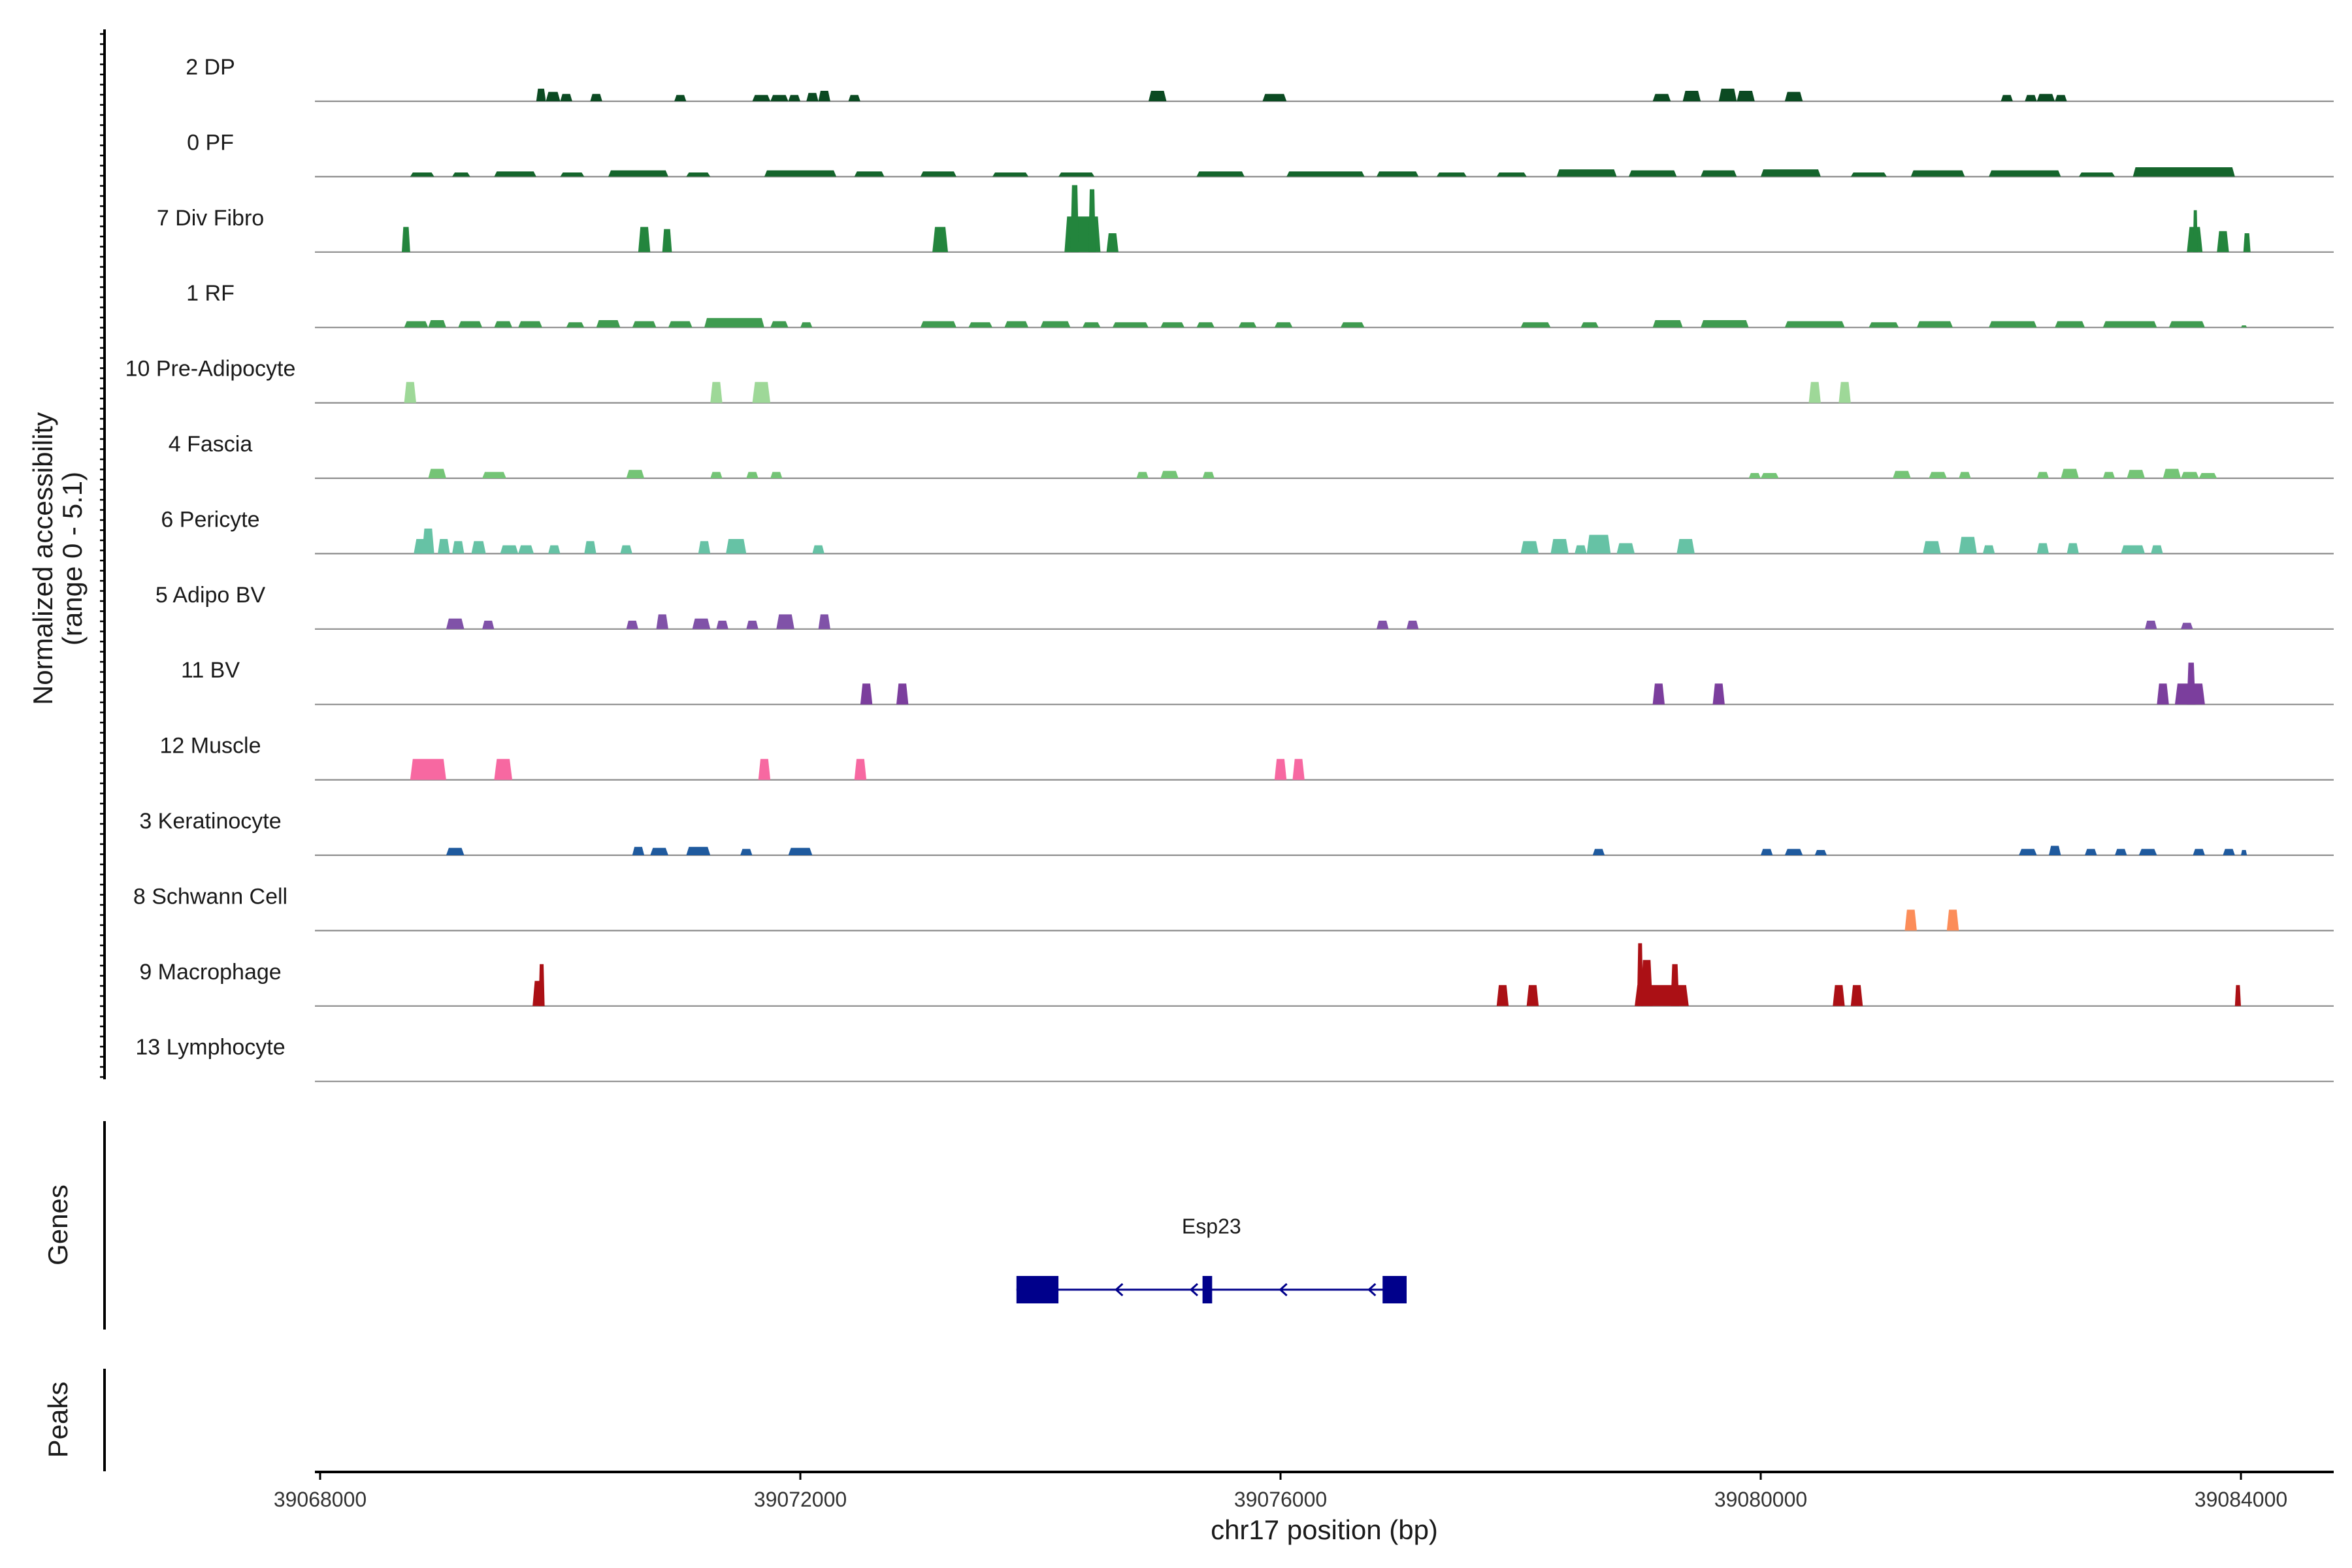  I want to click on track-label: 1 RF, so click(210, 293).